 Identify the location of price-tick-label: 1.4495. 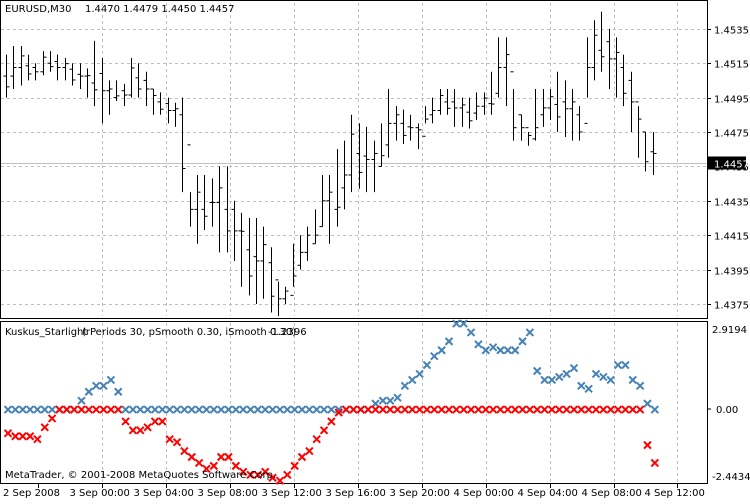
(731, 100).